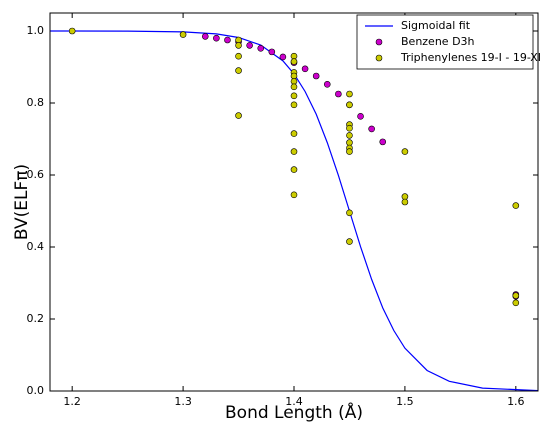  I want to click on legend-box, so click(445, 42).